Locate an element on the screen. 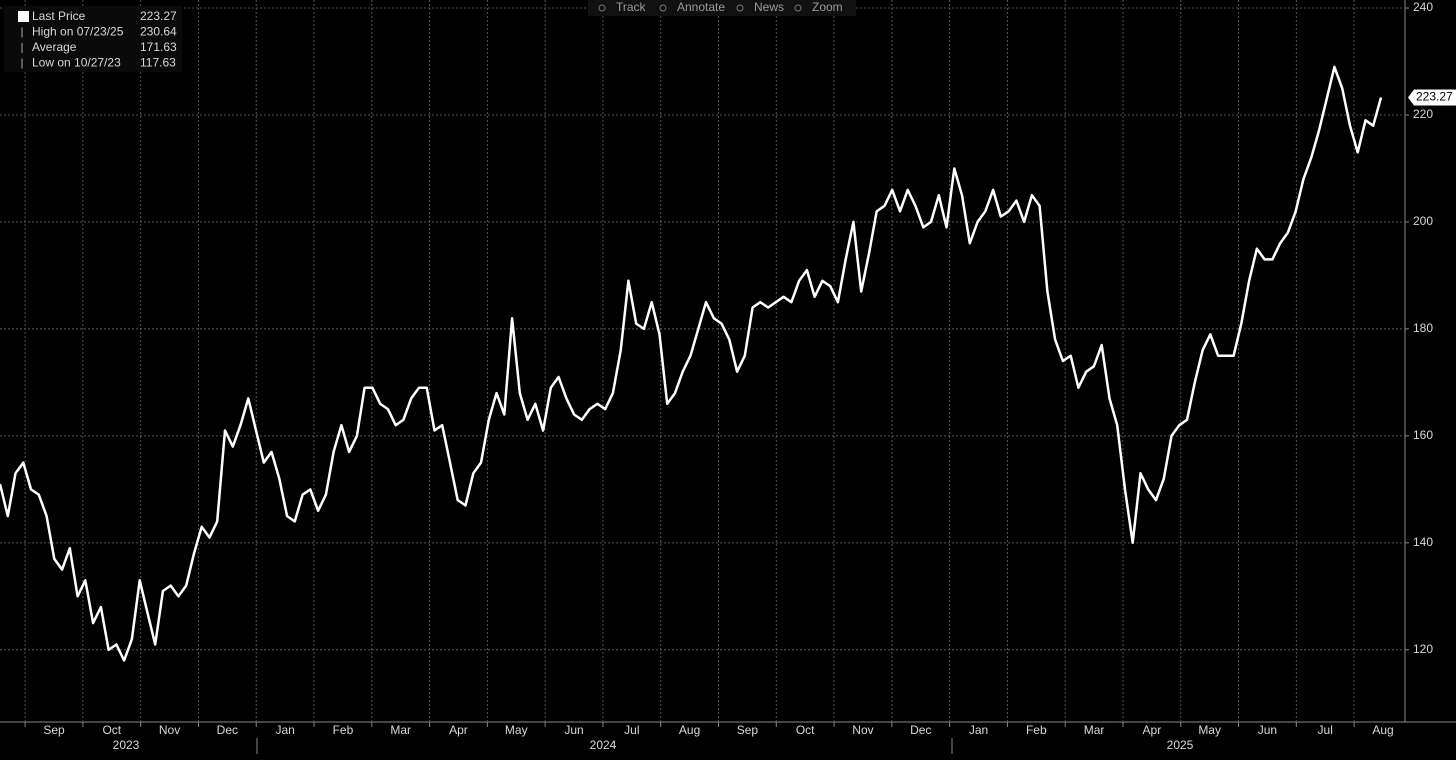 The image size is (1456, 760). legend-label: Average is located at coordinates (54, 47).